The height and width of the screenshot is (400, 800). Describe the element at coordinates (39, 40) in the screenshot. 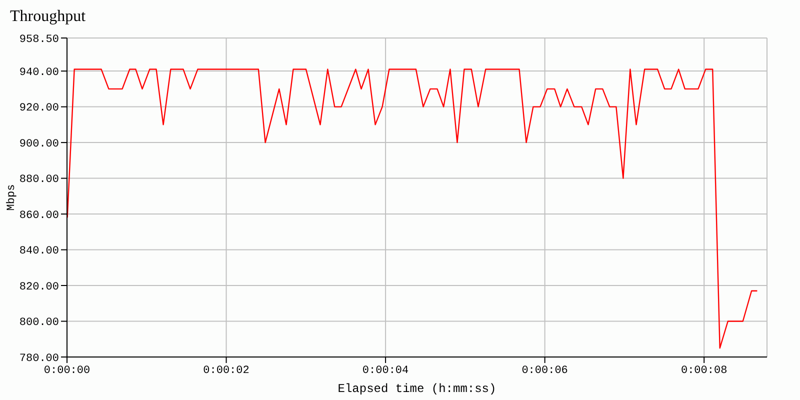

I see `y-tick-label: 958.50` at that location.